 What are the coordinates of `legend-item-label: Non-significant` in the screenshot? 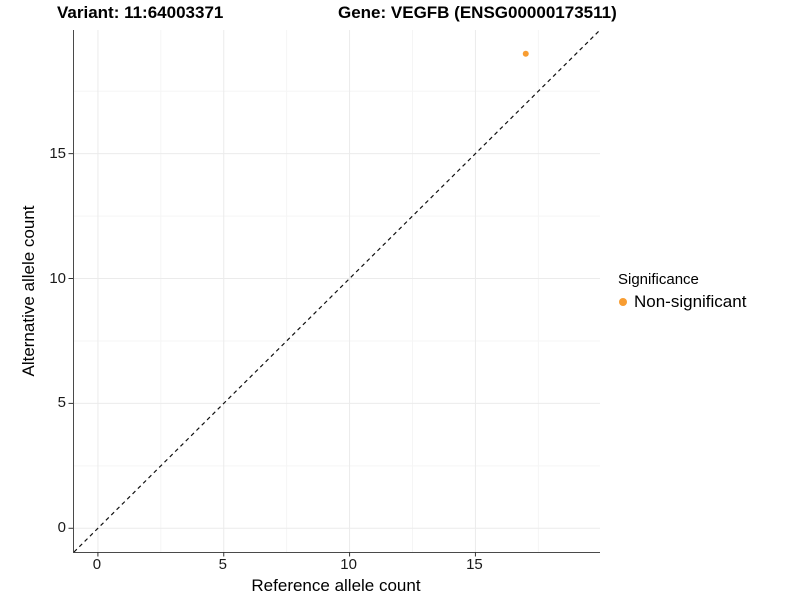 It's located at (690, 301).